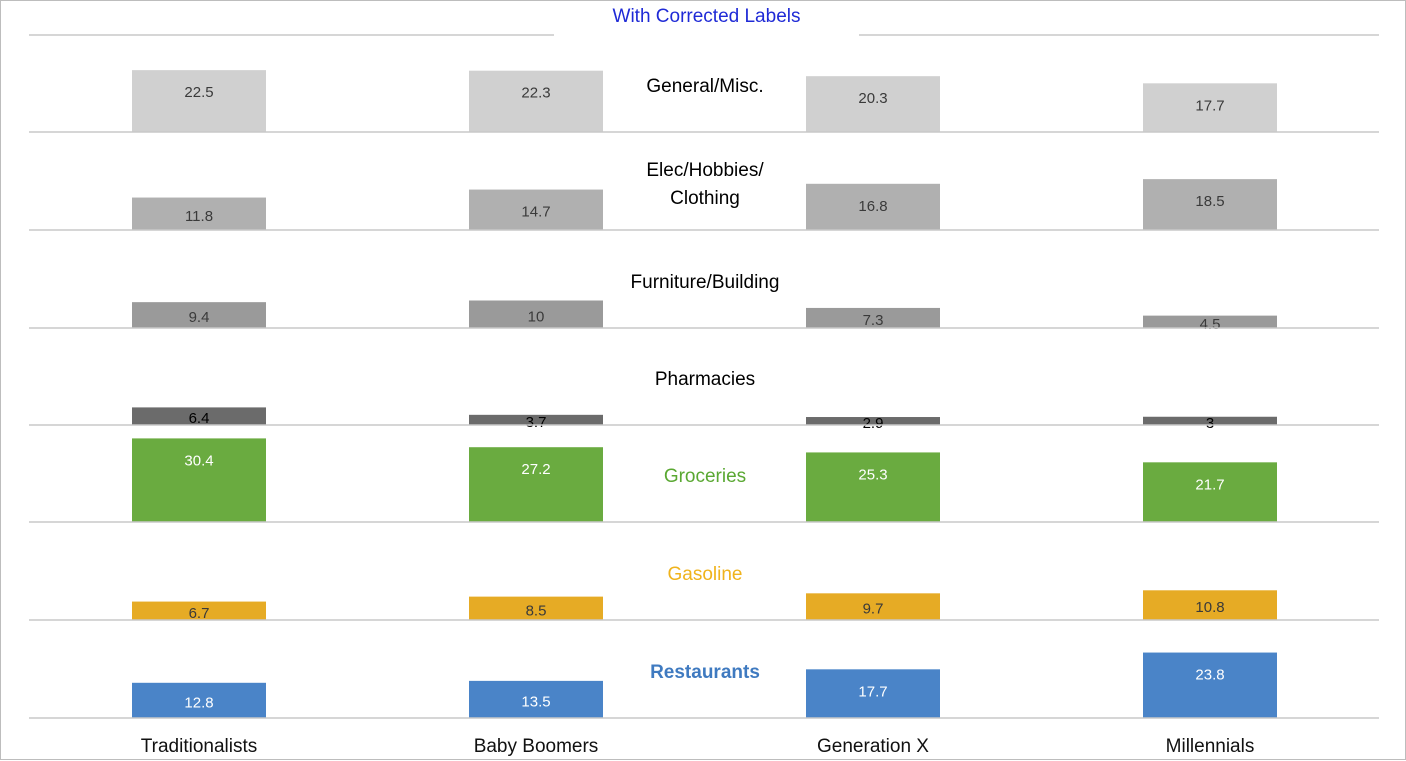 The width and height of the screenshot is (1406, 761). Describe the element at coordinates (704, 86) in the screenshot. I see `series-label-general-misc: General/Misc.` at that location.